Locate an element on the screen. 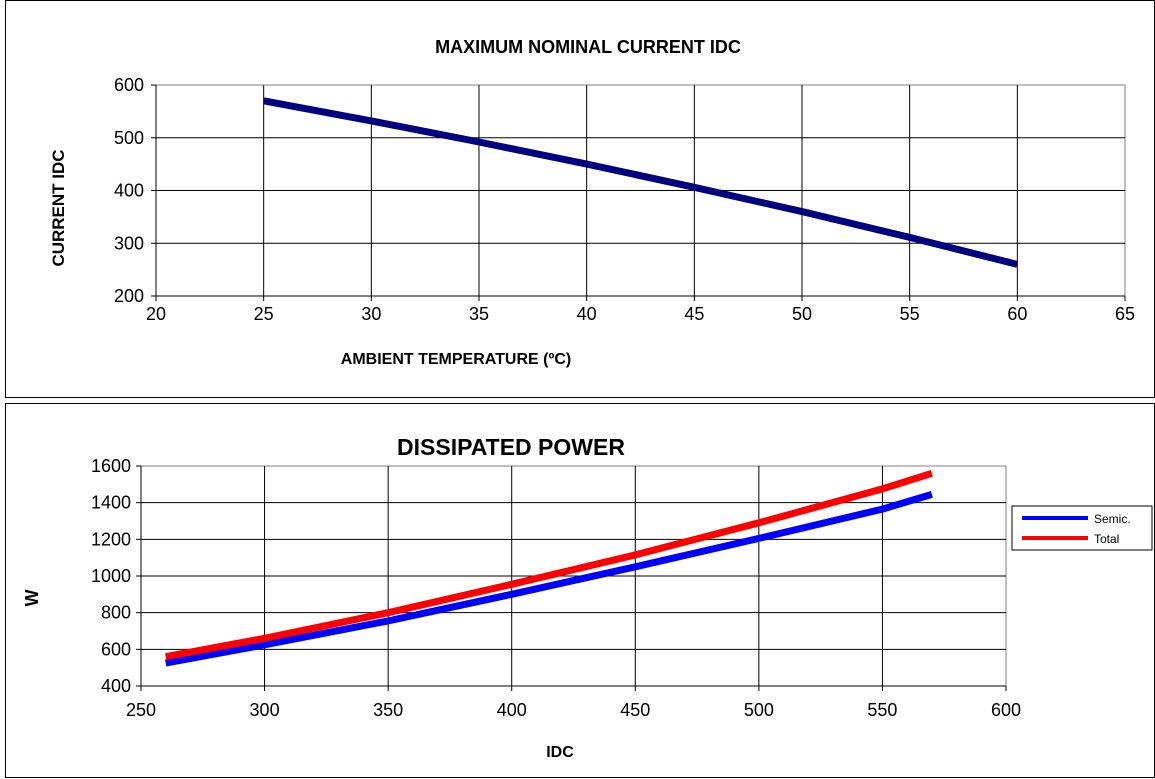 This screenshot has width=1155, height=779. y-axis-title: CURRENT IDC is located at coordinates (58, 207).